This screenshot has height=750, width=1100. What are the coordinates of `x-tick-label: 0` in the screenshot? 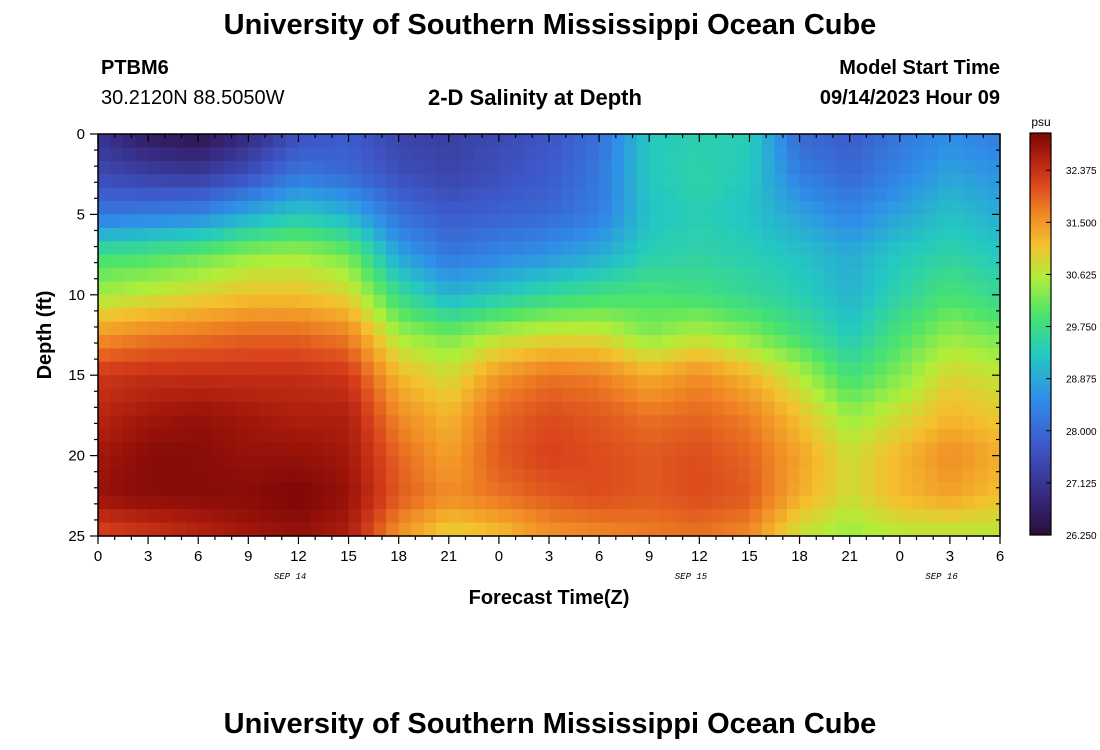 It's located at (499, 556).